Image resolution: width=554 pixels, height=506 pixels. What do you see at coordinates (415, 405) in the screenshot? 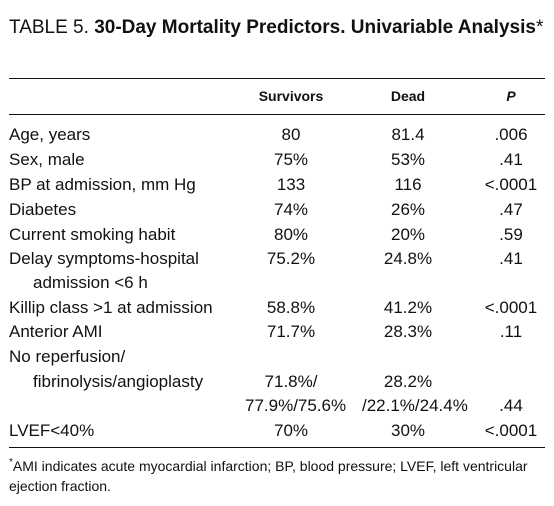
I see `cell-dead-reperfusion-cont: /22.1%/24.4%` at bounding box center [415, 405].